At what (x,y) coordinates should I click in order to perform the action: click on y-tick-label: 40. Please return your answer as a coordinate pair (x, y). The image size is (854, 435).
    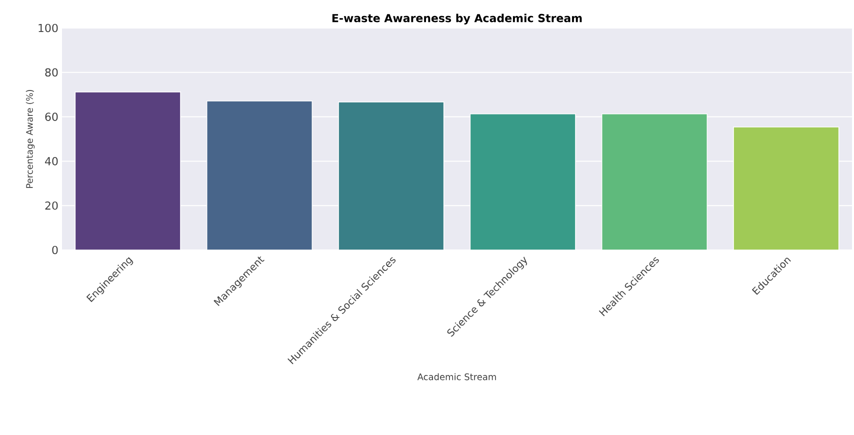
    Looking at the image, I should click on (51, 161).